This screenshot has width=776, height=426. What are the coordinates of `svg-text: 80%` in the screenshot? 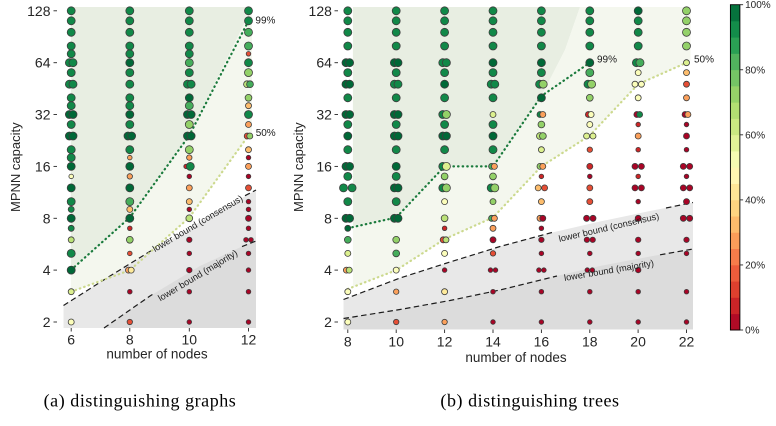 It's located at (755, 70).